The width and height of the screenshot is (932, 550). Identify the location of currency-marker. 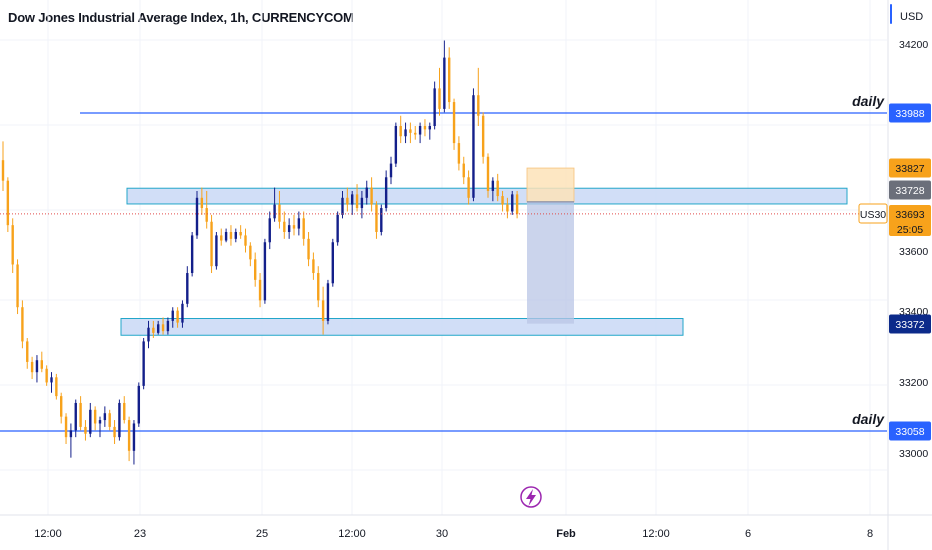
(891, 14).